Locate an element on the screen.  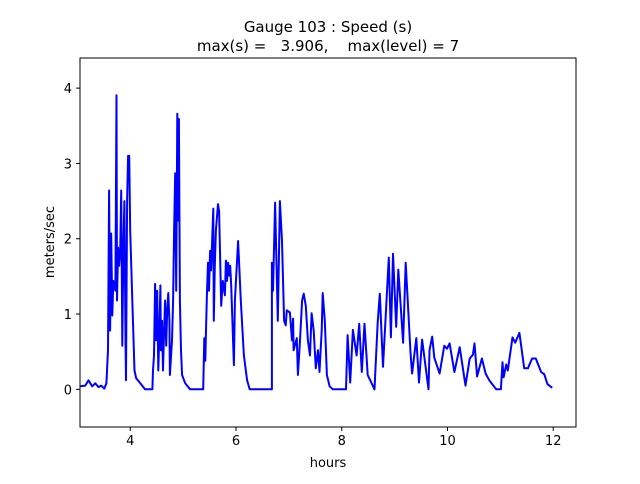
x-tick-label: 4 is located at coordinates (130, 441).